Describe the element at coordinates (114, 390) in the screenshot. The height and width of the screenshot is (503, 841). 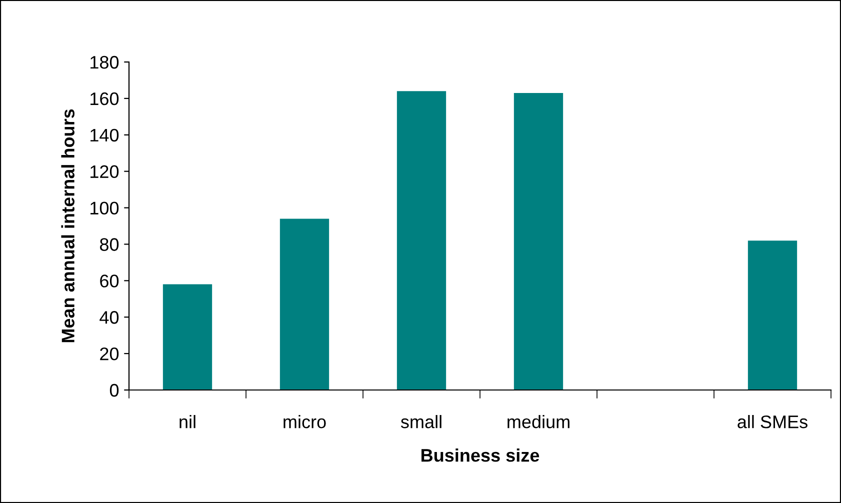
I see `y-tick-label: 0` at that location.